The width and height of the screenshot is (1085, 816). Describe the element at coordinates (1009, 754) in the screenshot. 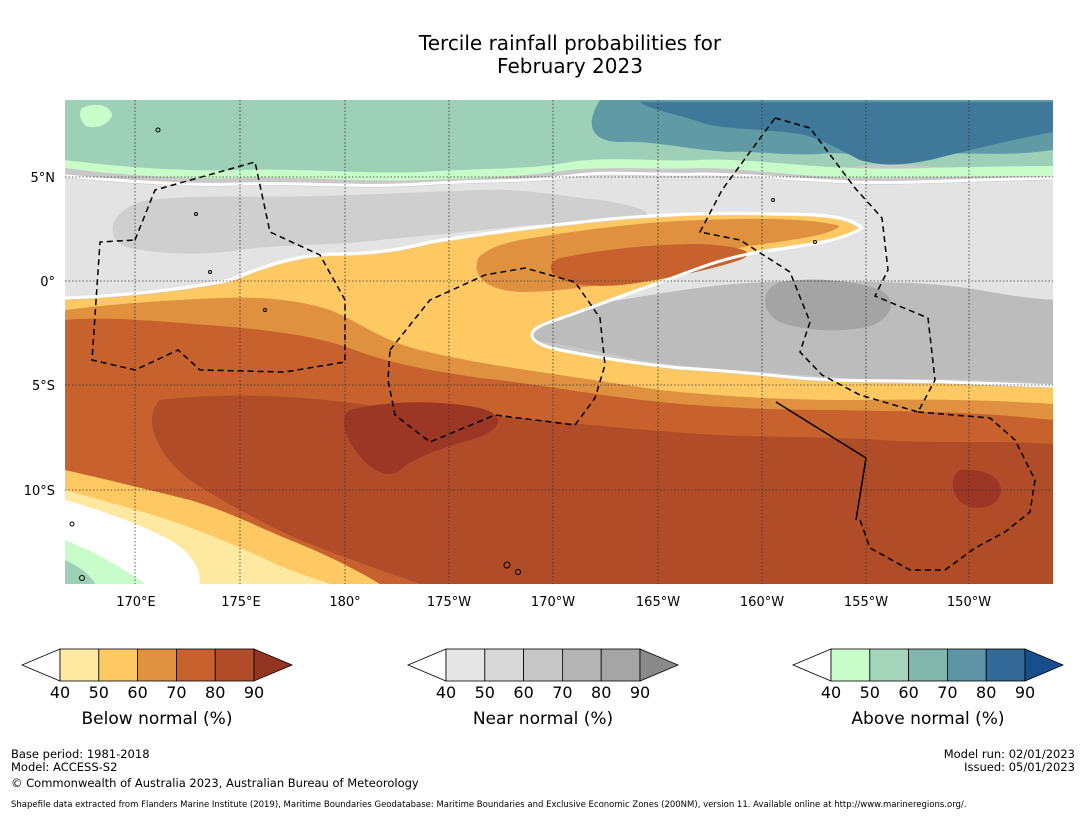

I see `model-run-text: Model run: 02/01/2023` at that location.